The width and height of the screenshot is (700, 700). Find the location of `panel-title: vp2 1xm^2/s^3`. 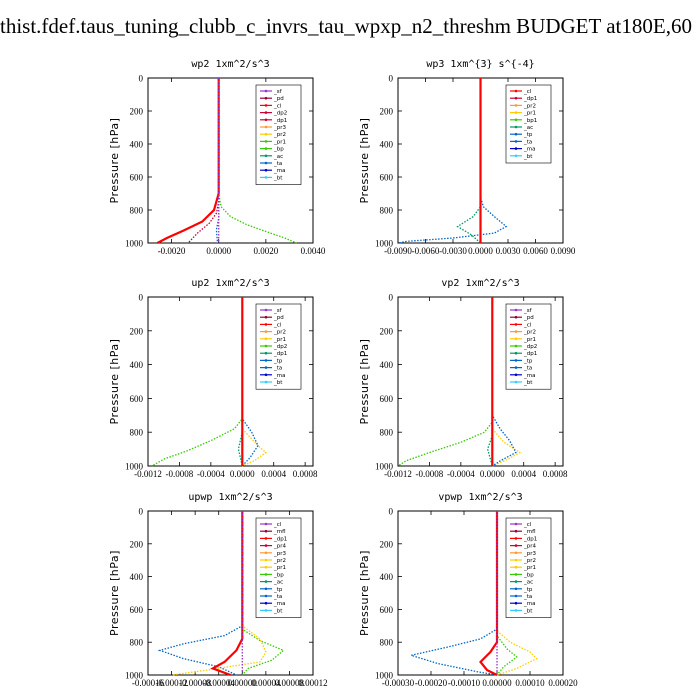

panel-title: vp2 1xm^2/s^3 is located at coordinates (480, 283).